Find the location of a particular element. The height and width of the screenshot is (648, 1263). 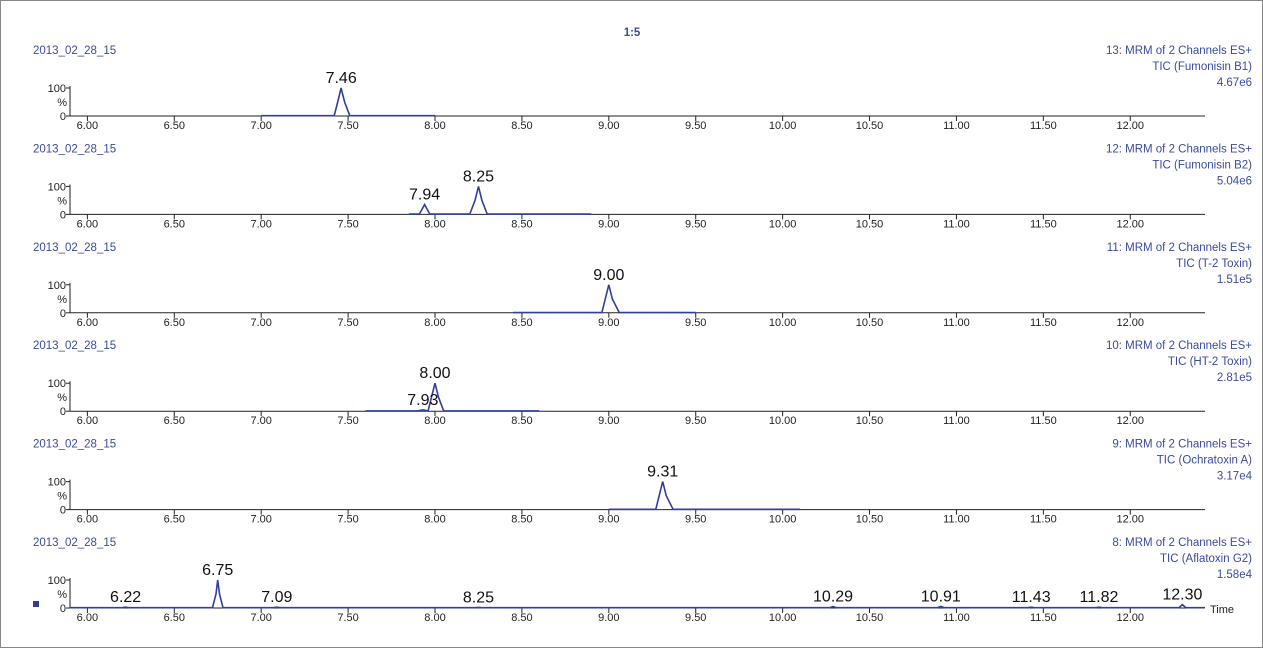

channel-label: TIC (Fumonisin B1) is located at coordinates (1202, 67).